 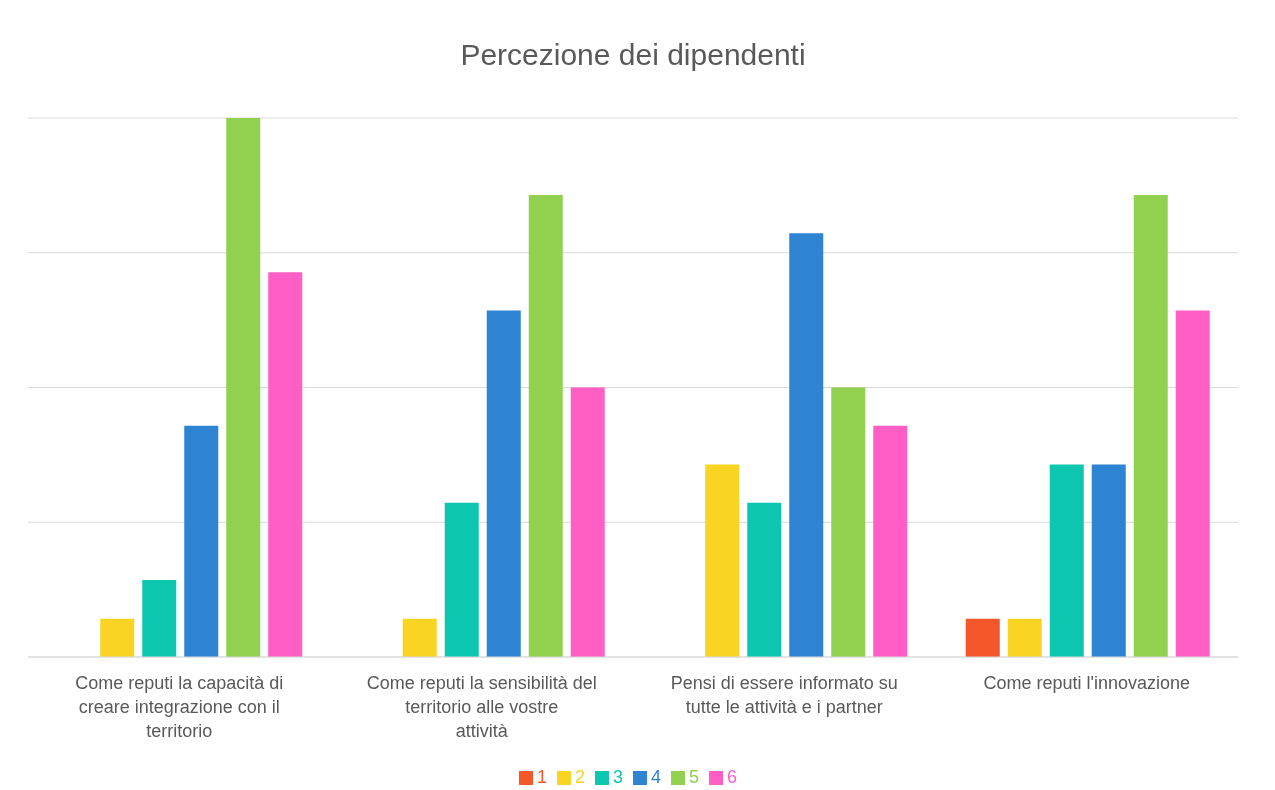 What do you see at coordinates (732, 777) in the screenshot?
I see `legend-label: 6` at bounding box center [732, 777].